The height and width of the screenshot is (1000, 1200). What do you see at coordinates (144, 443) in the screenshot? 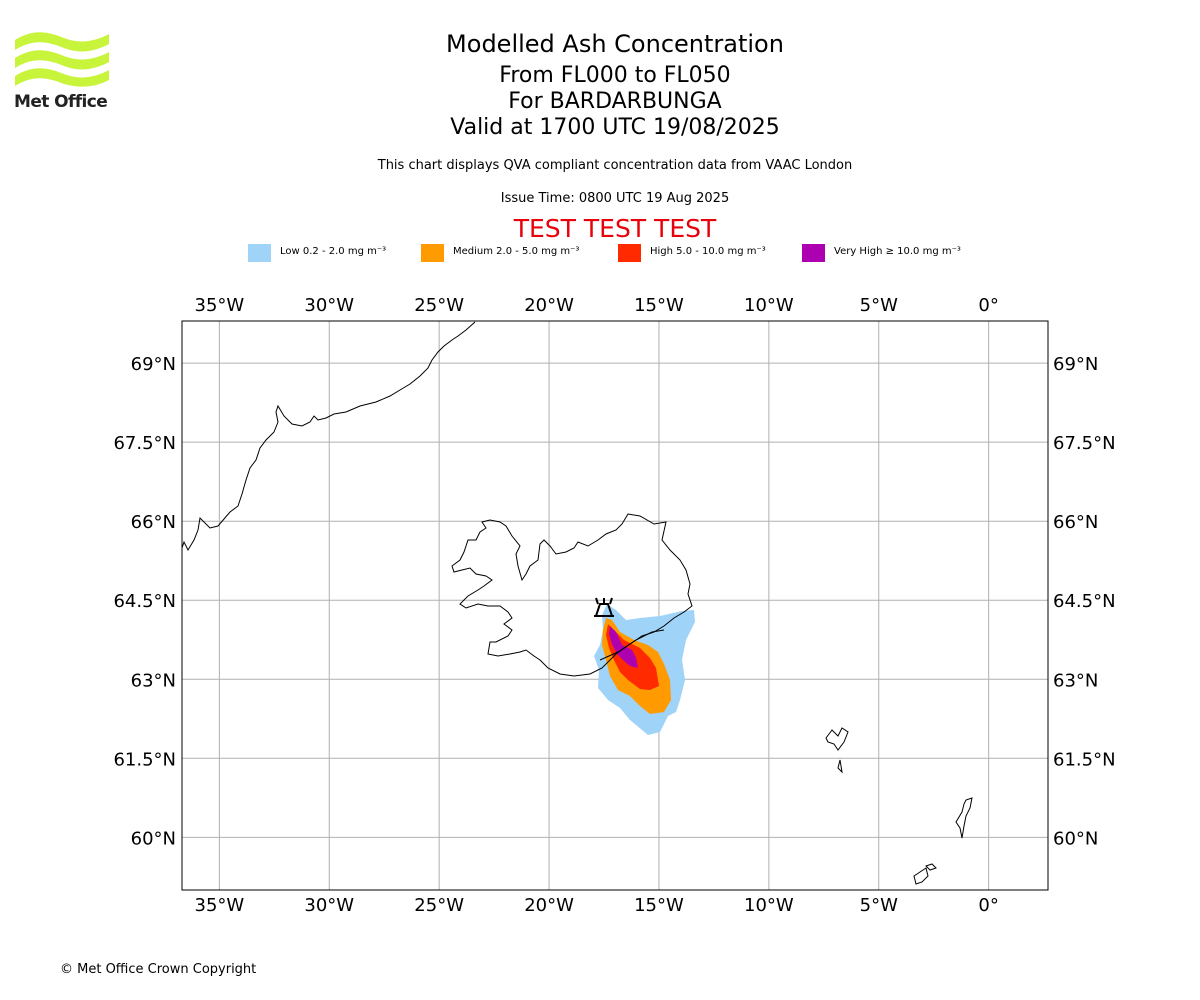
I see `lat-tick-label-left: 67.5°N` at bounding box center [144, 443].